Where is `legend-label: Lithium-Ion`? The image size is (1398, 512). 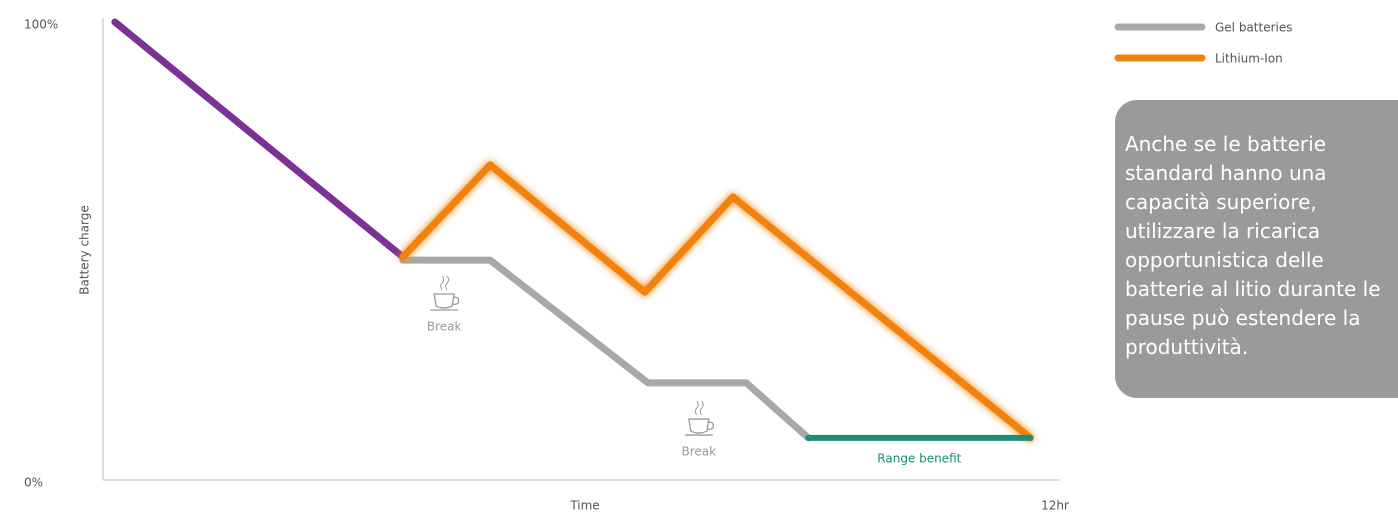
legend-label: Lithium-Ion is located at coordinates (1249, 59).